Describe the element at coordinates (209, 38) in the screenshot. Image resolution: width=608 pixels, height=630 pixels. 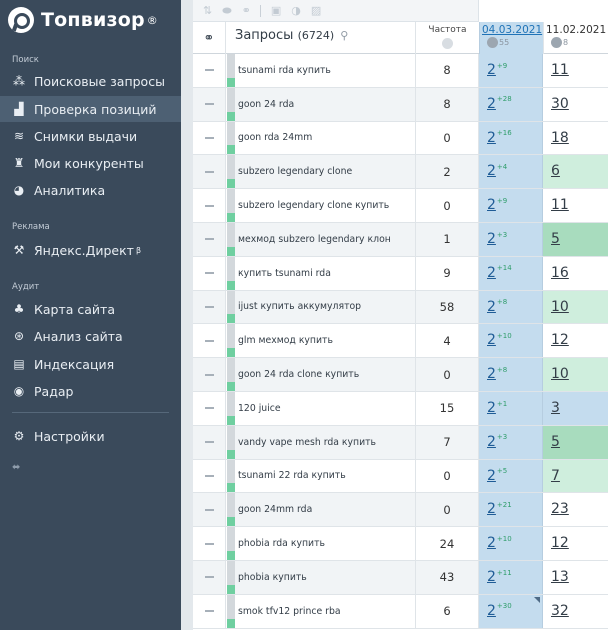
I see `link-column-icon: ⚭` at that location.